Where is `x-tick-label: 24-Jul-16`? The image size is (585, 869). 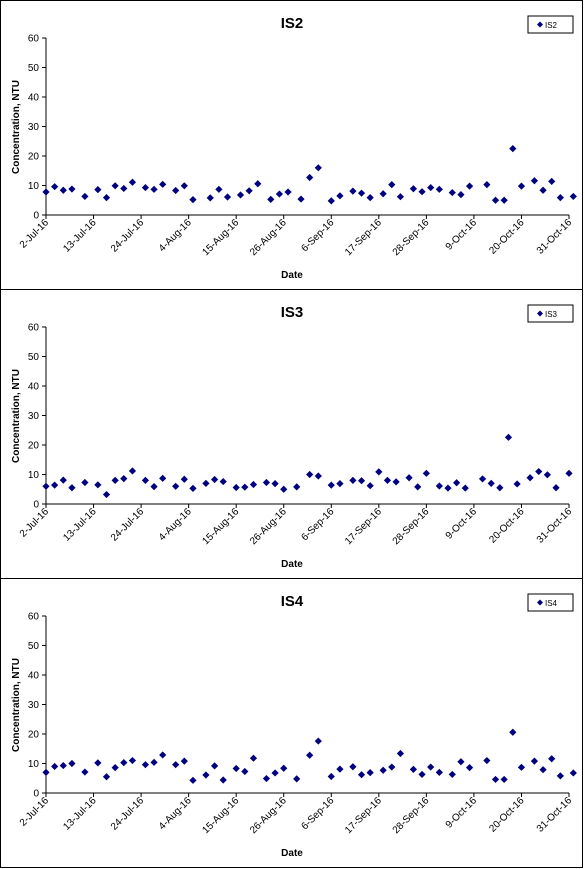
x-tick-label: 24-Jul-16 is located at coordinates (128, 814).